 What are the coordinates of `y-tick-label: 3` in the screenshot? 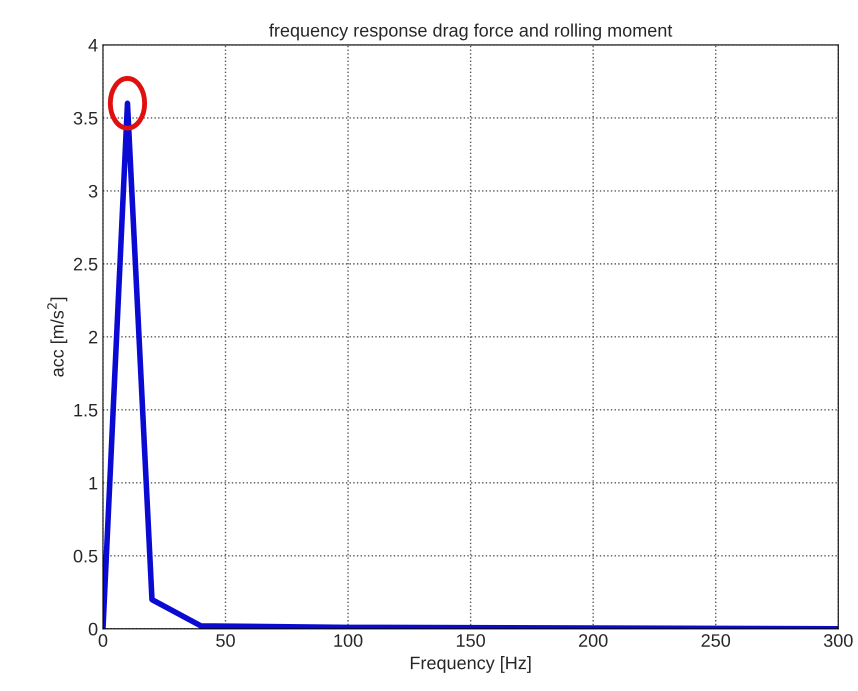 It's located at (93, 191).